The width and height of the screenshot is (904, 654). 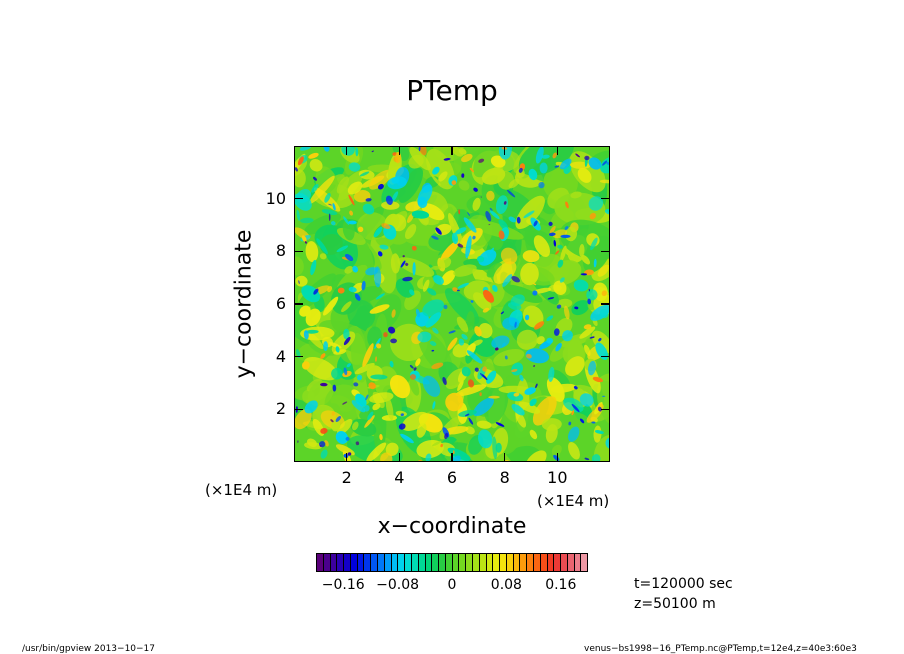 I want to click on x-tick-label: 10, so click(x=557, y=477).